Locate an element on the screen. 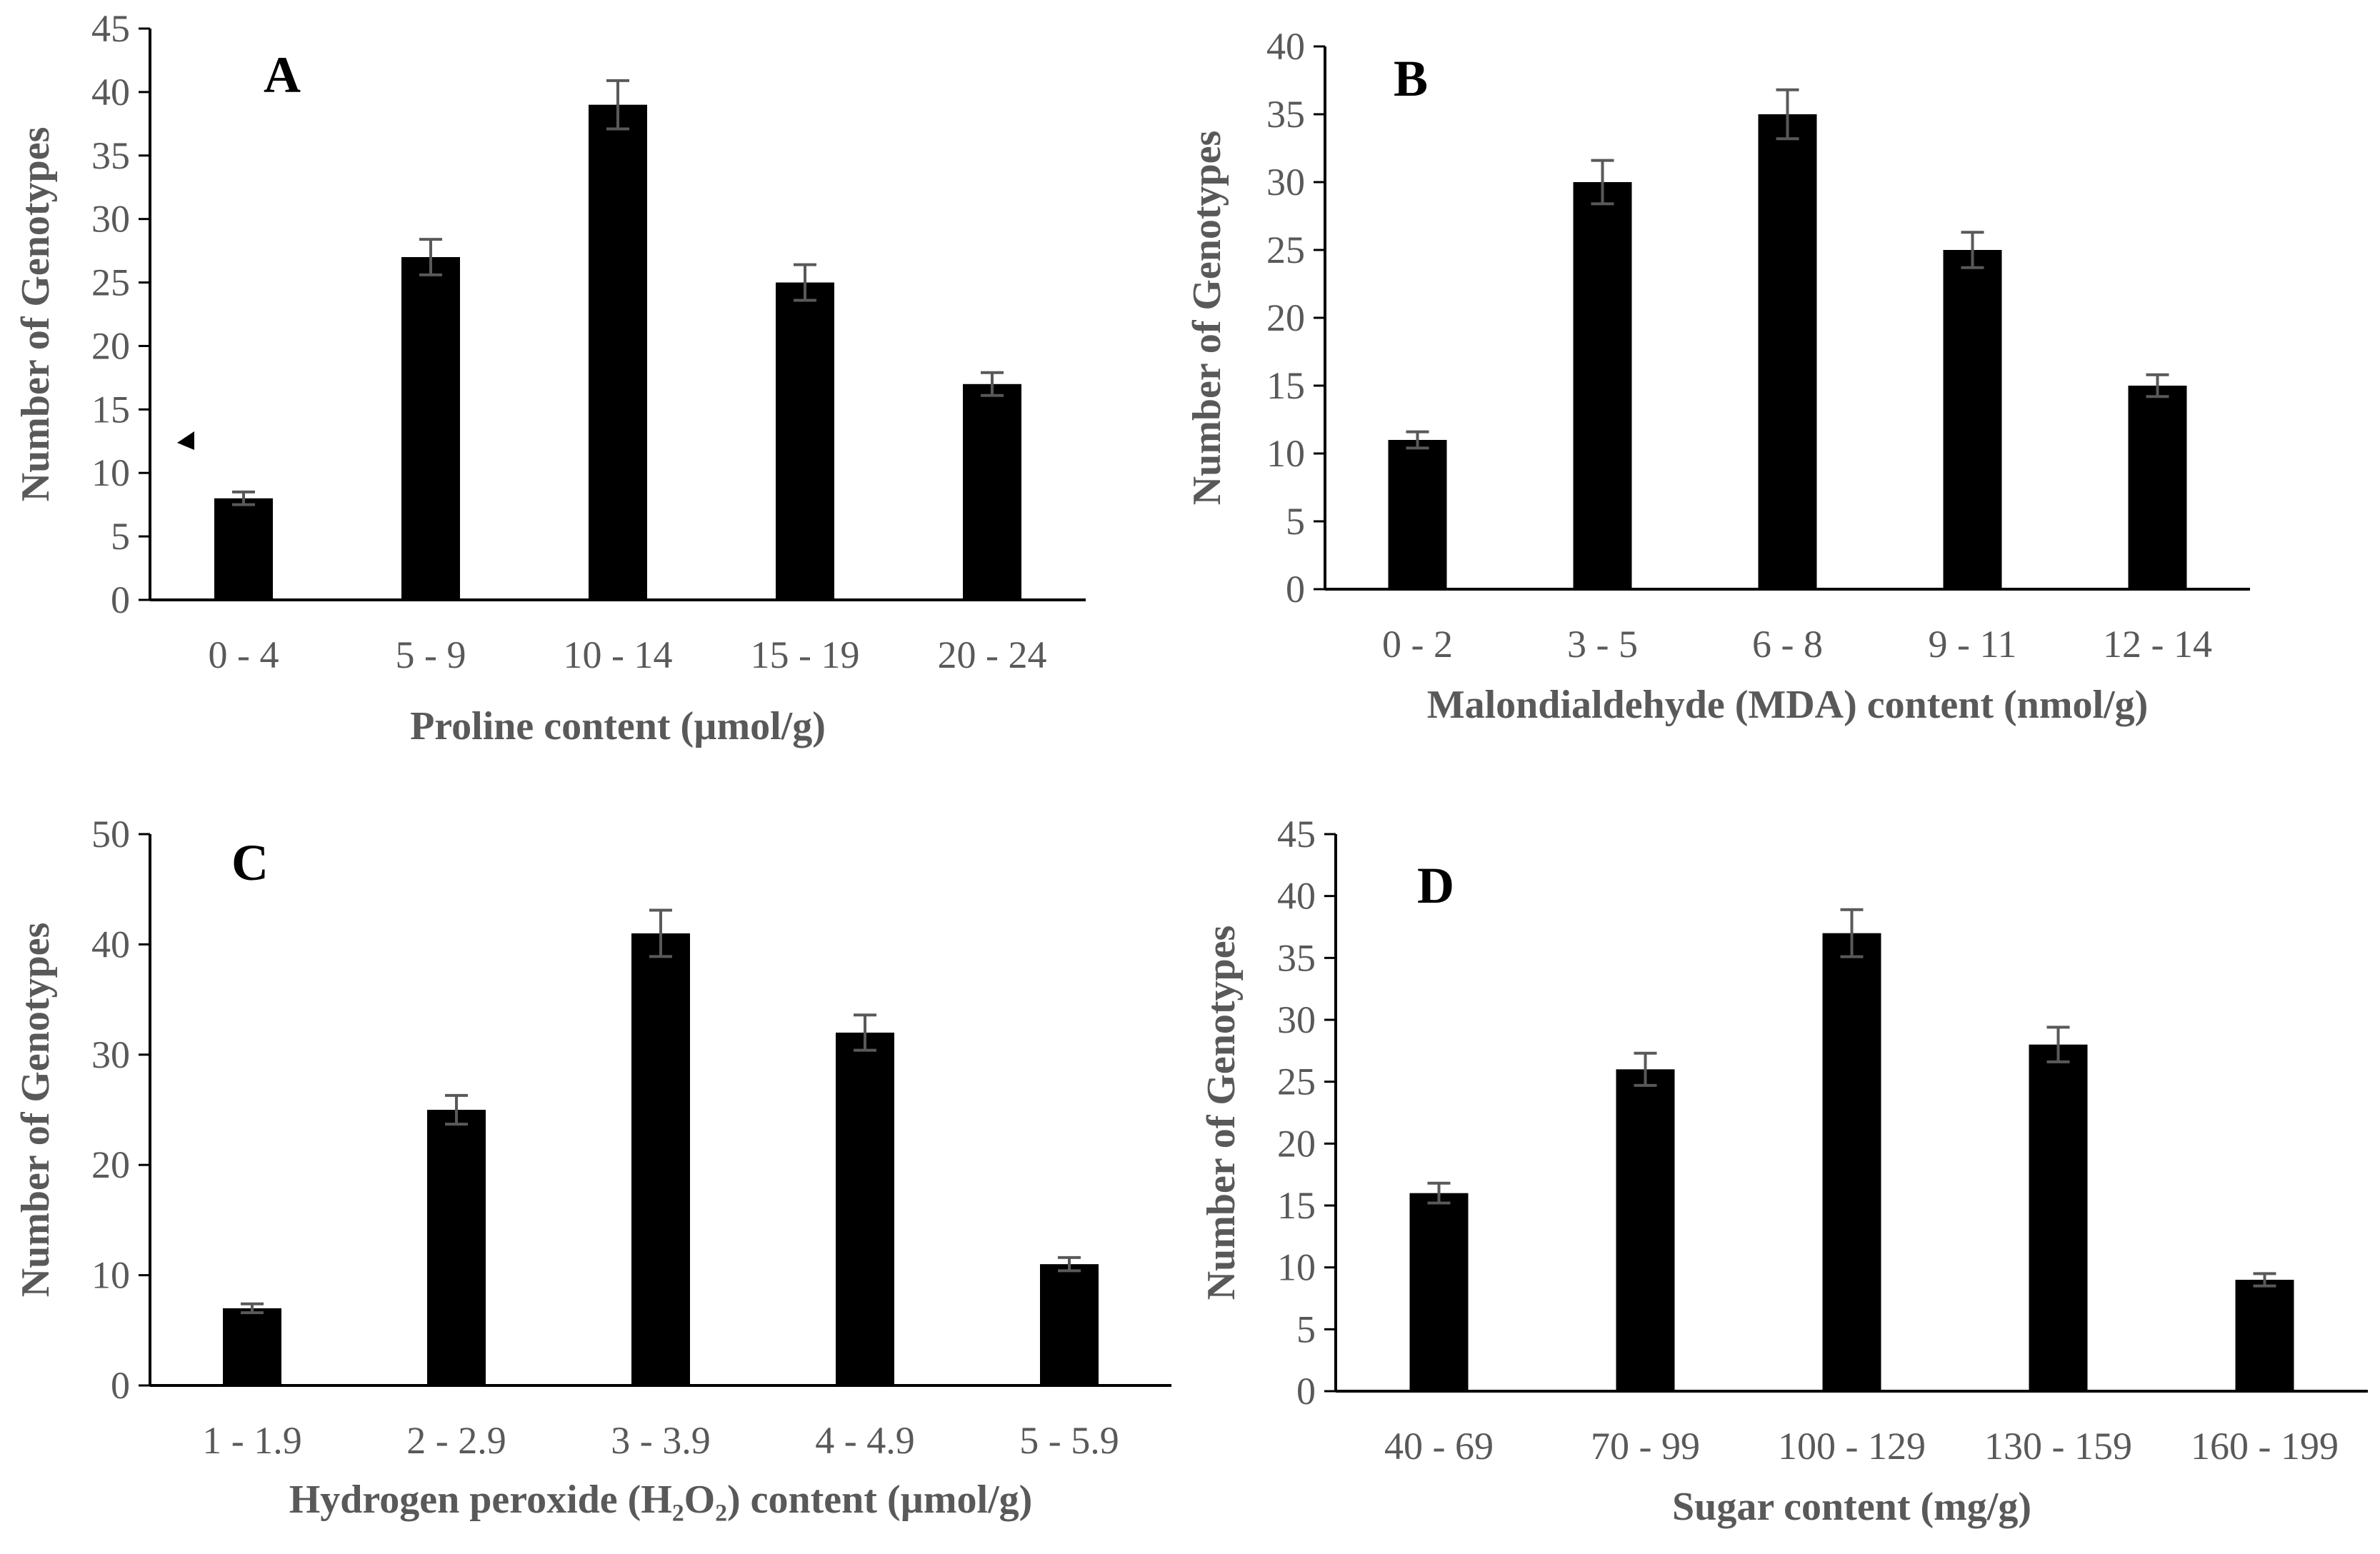 This screenshot has width=2380, height=1554. y-tick-label-b: 5 is located at coordinates (1295, 521).